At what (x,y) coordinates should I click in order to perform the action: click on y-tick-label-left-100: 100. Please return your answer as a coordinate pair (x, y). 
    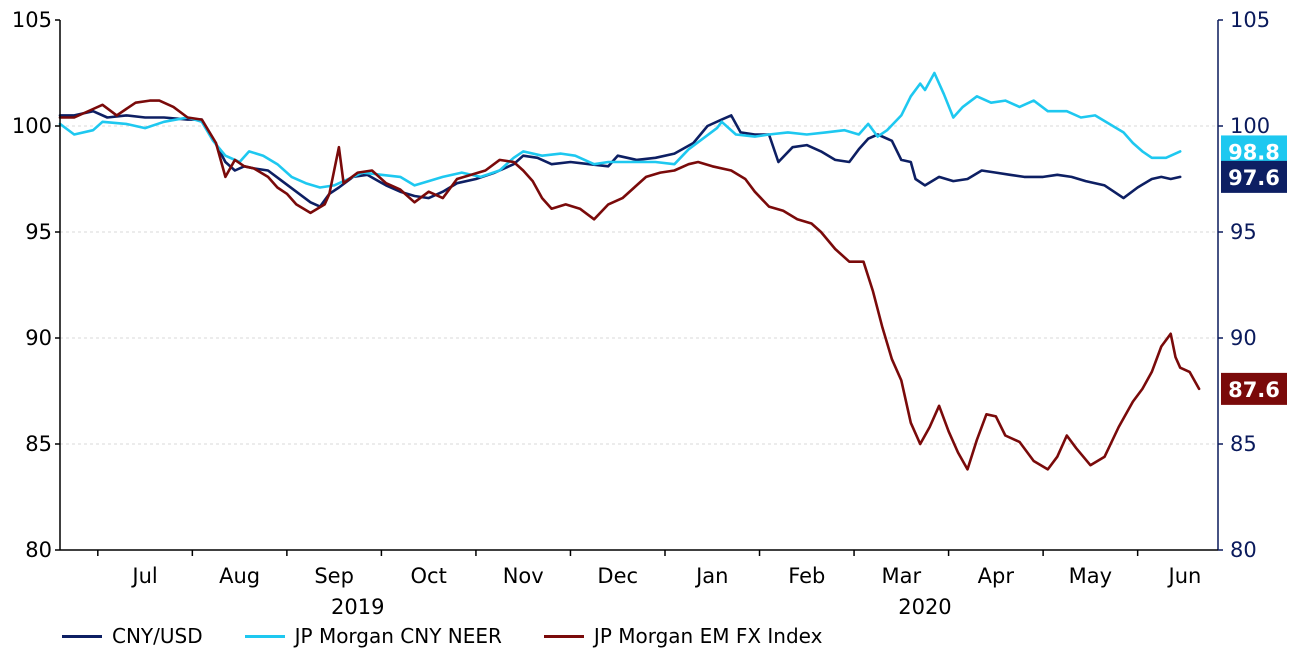
    Looking at the image, I should click on (32, 126).